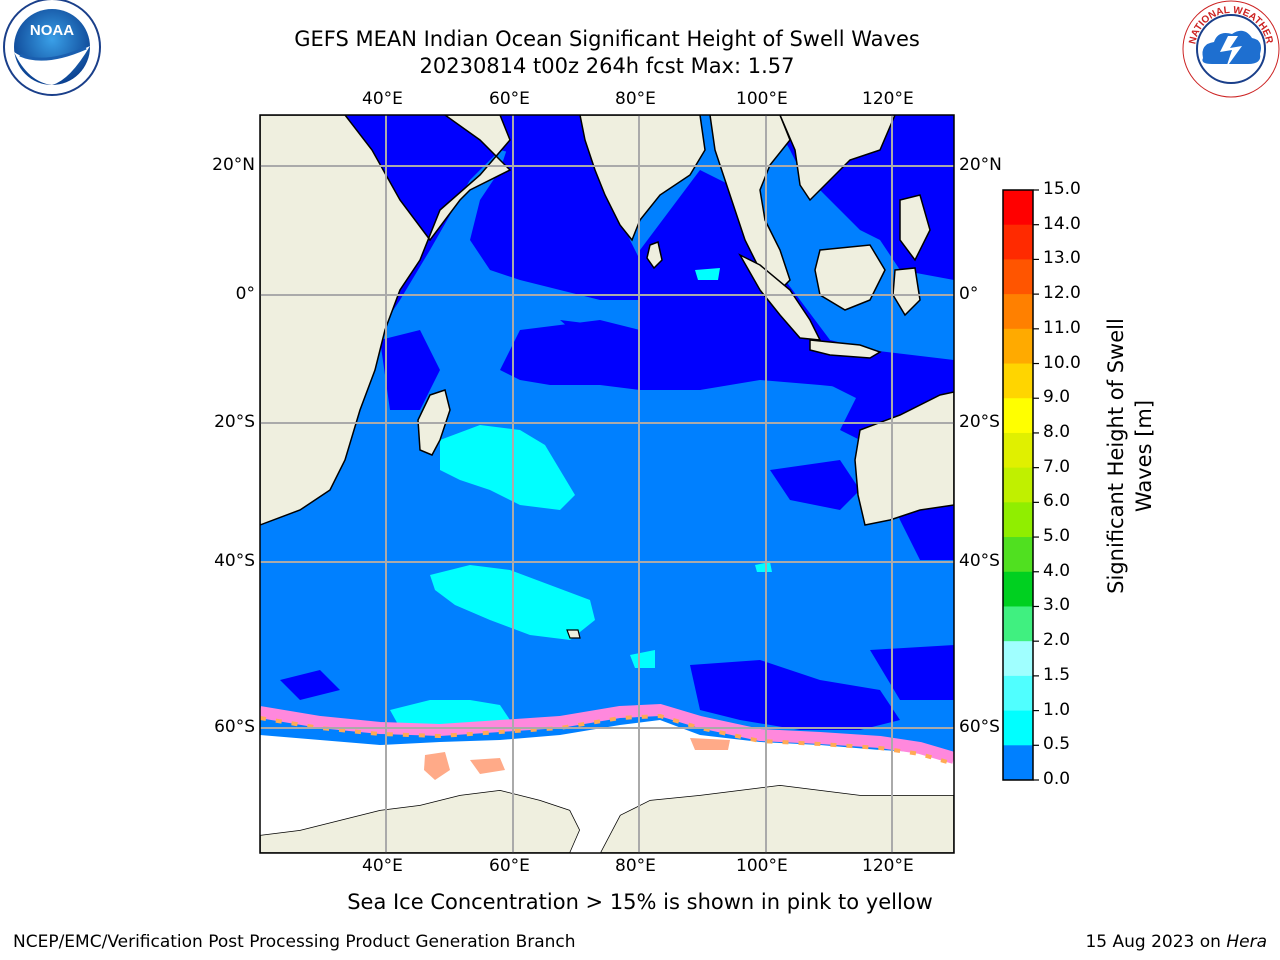 The image size is (1280, 960). I want to click on colorbar-tick-label: 0.0, so click(1057, 779).